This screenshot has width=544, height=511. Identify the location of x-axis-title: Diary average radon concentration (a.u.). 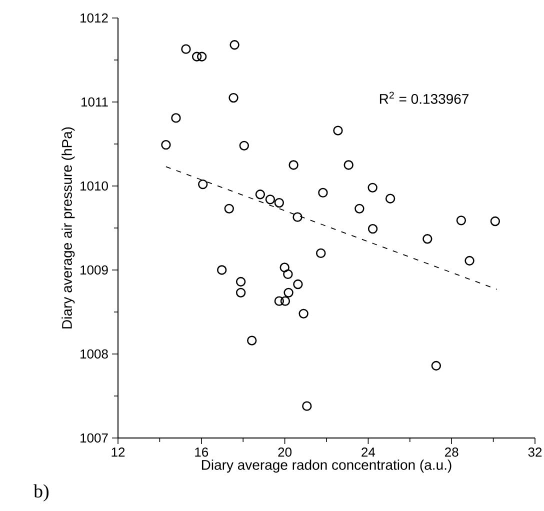
(327, 466).